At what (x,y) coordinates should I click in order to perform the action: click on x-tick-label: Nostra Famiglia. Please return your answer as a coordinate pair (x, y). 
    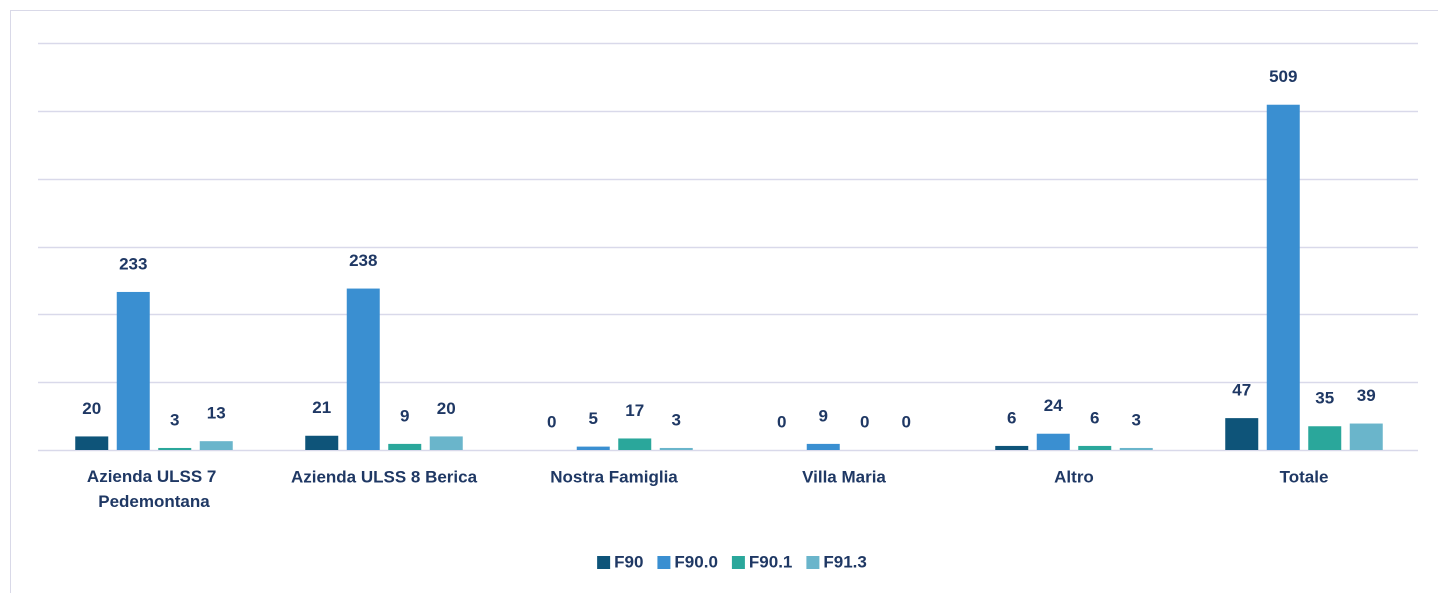
    Looking at the image, I should click on (614, 476).